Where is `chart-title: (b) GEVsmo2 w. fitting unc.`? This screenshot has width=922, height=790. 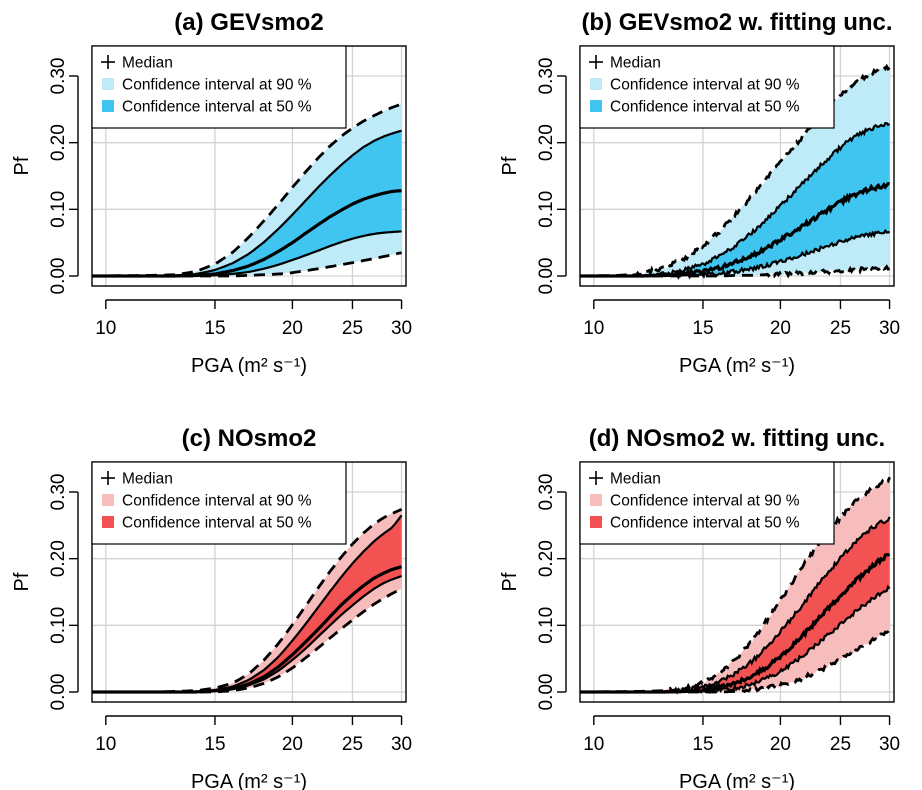
chart-title: (b) GEVsmo2 w. fitting unc. is located at coordinates (736, 22).